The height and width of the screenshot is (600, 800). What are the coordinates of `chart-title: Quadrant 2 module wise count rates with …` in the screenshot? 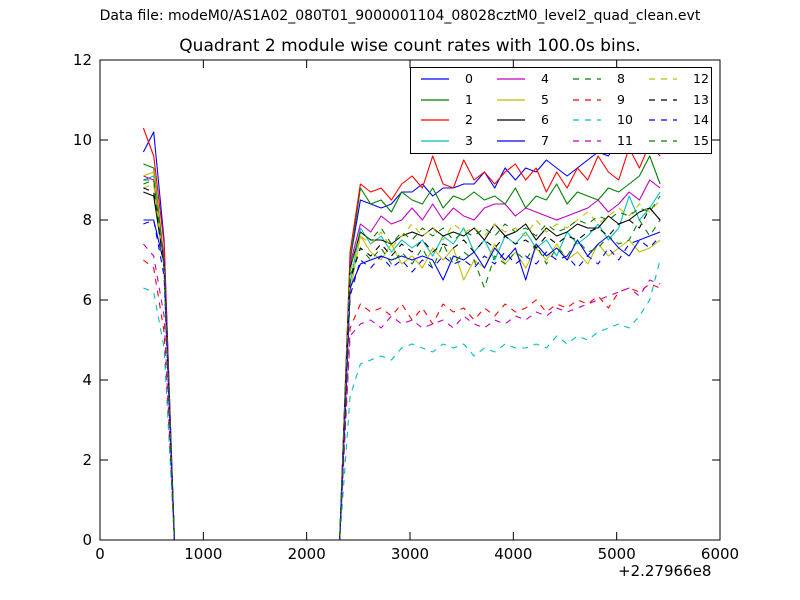 It's located at (410, 46).